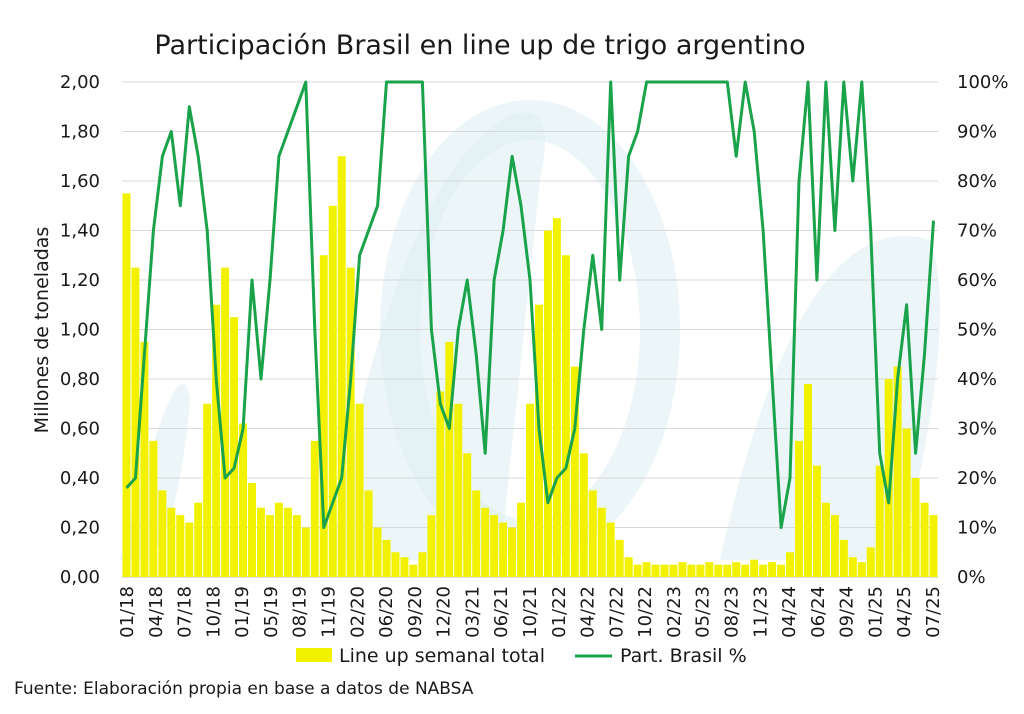 The width and height of the screenshot is (1024, 714). Describe the element at coordinates (357, 612) in the screenshot. I see `x-tick-label: 02/20` at that location.